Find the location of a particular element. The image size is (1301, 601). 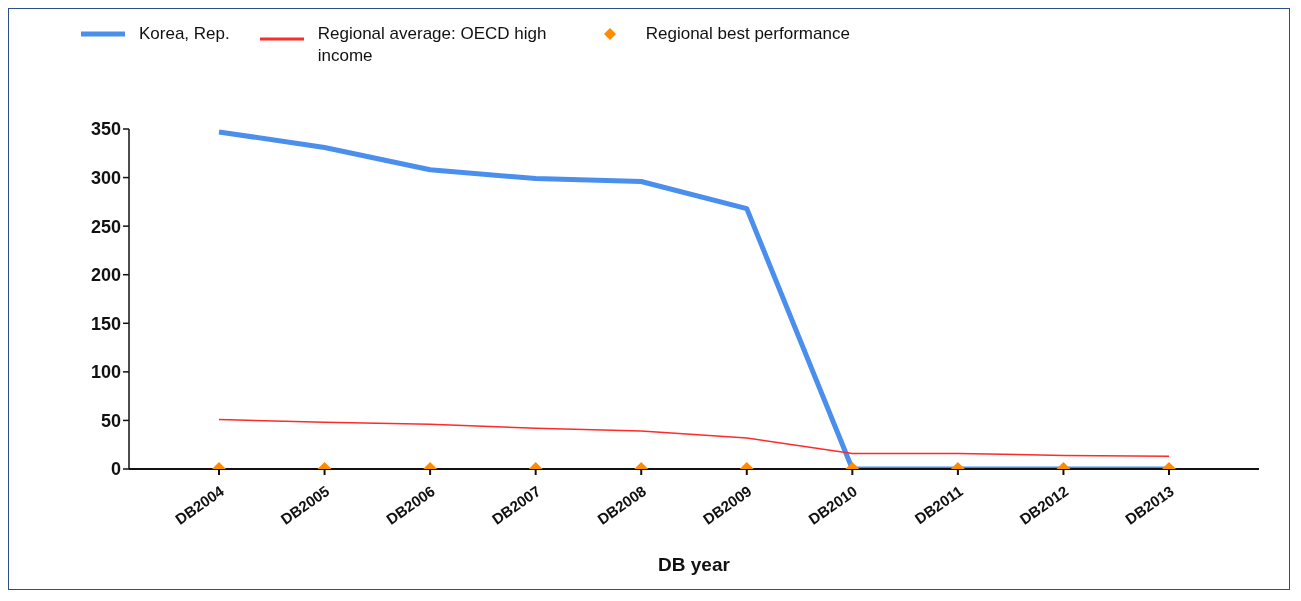

legend-label: Regional best performance is located at coordinates (747, 34).